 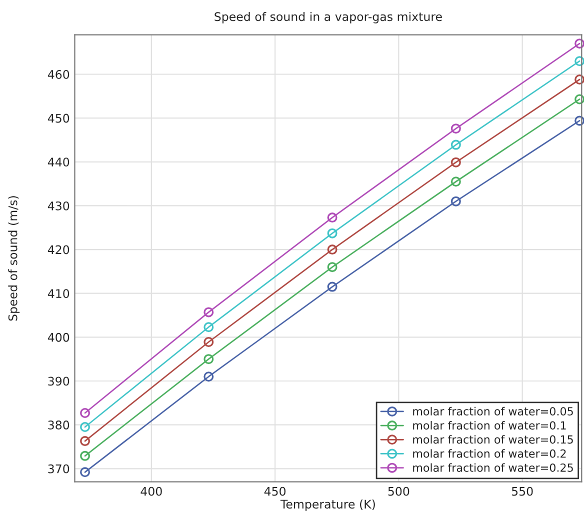 I want to click on legend-label: molar fraction of water=0.2, so click(x=489, y=453).